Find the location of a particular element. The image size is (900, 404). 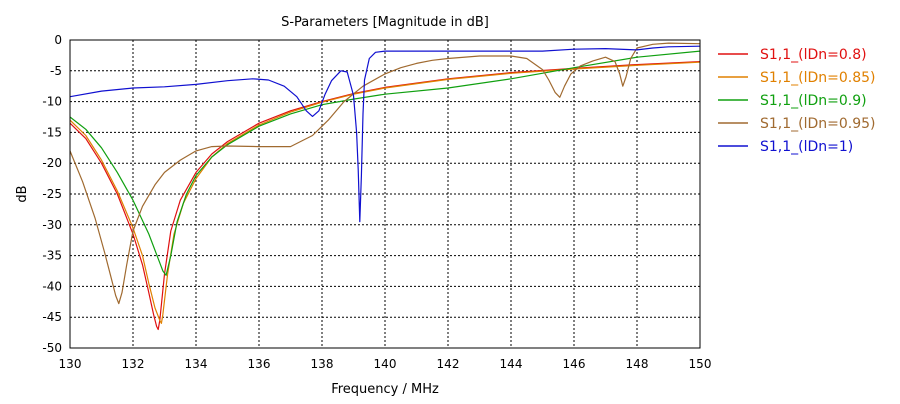

x-tick-label: 138 is located at coordinates (322, 364).